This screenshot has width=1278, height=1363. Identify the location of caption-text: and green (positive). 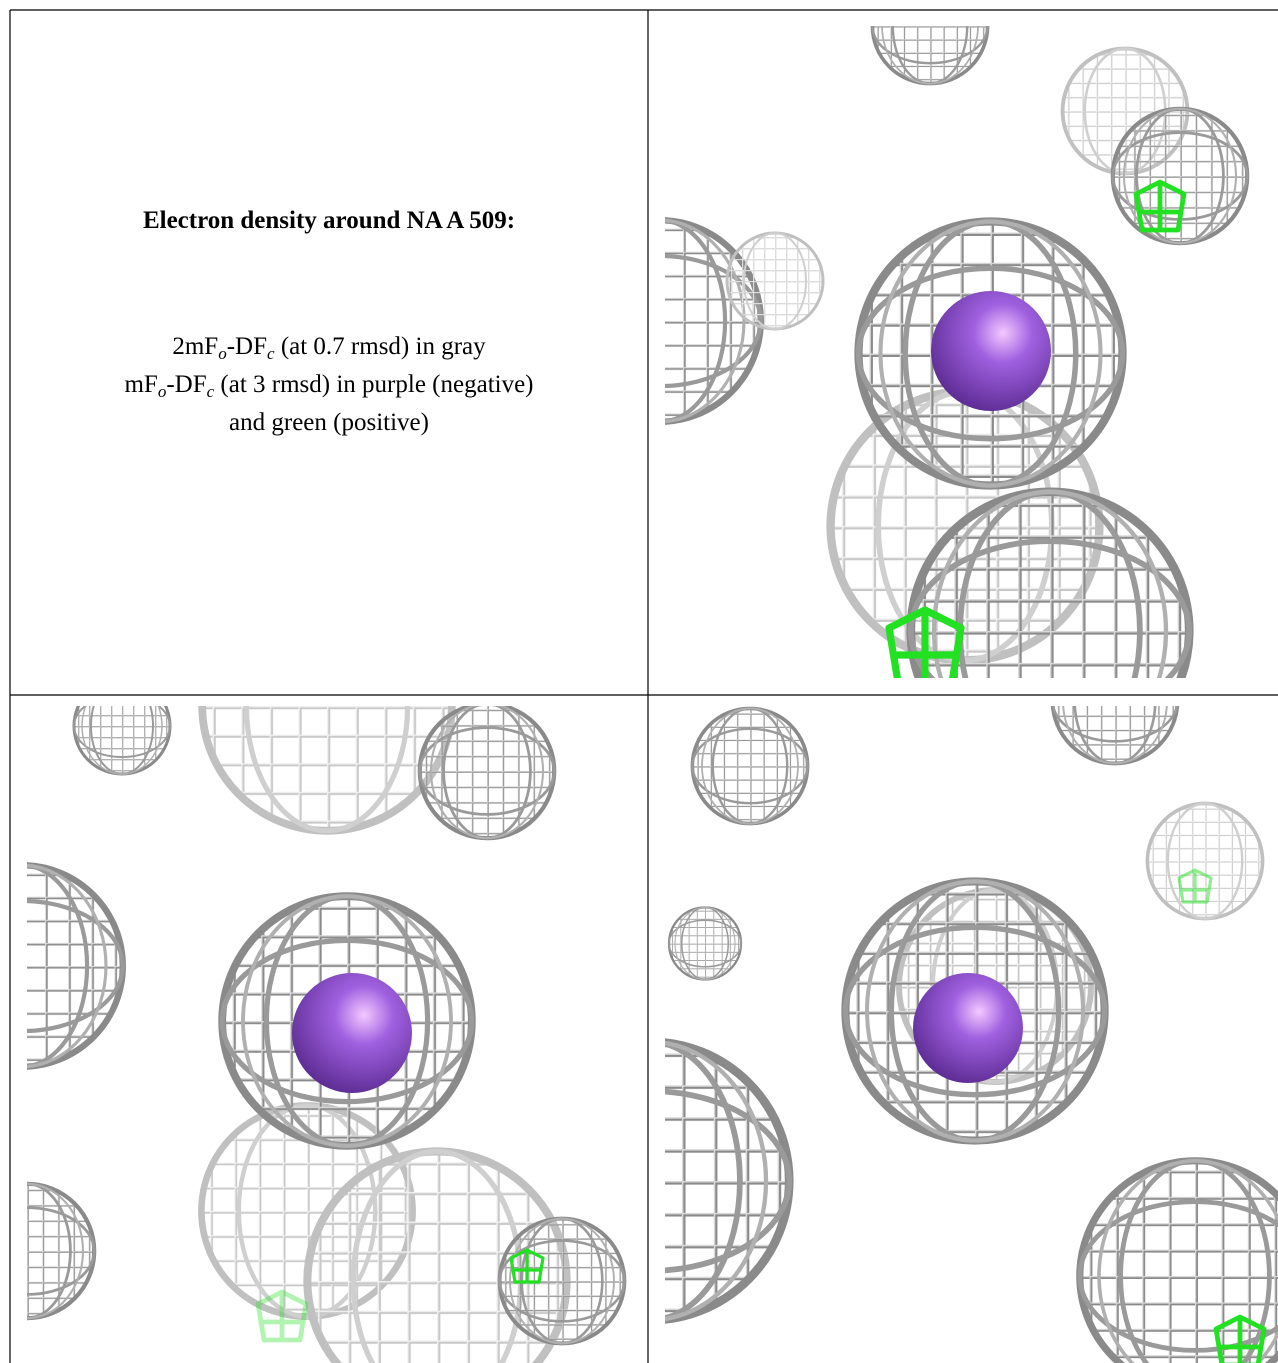
(329, 422).